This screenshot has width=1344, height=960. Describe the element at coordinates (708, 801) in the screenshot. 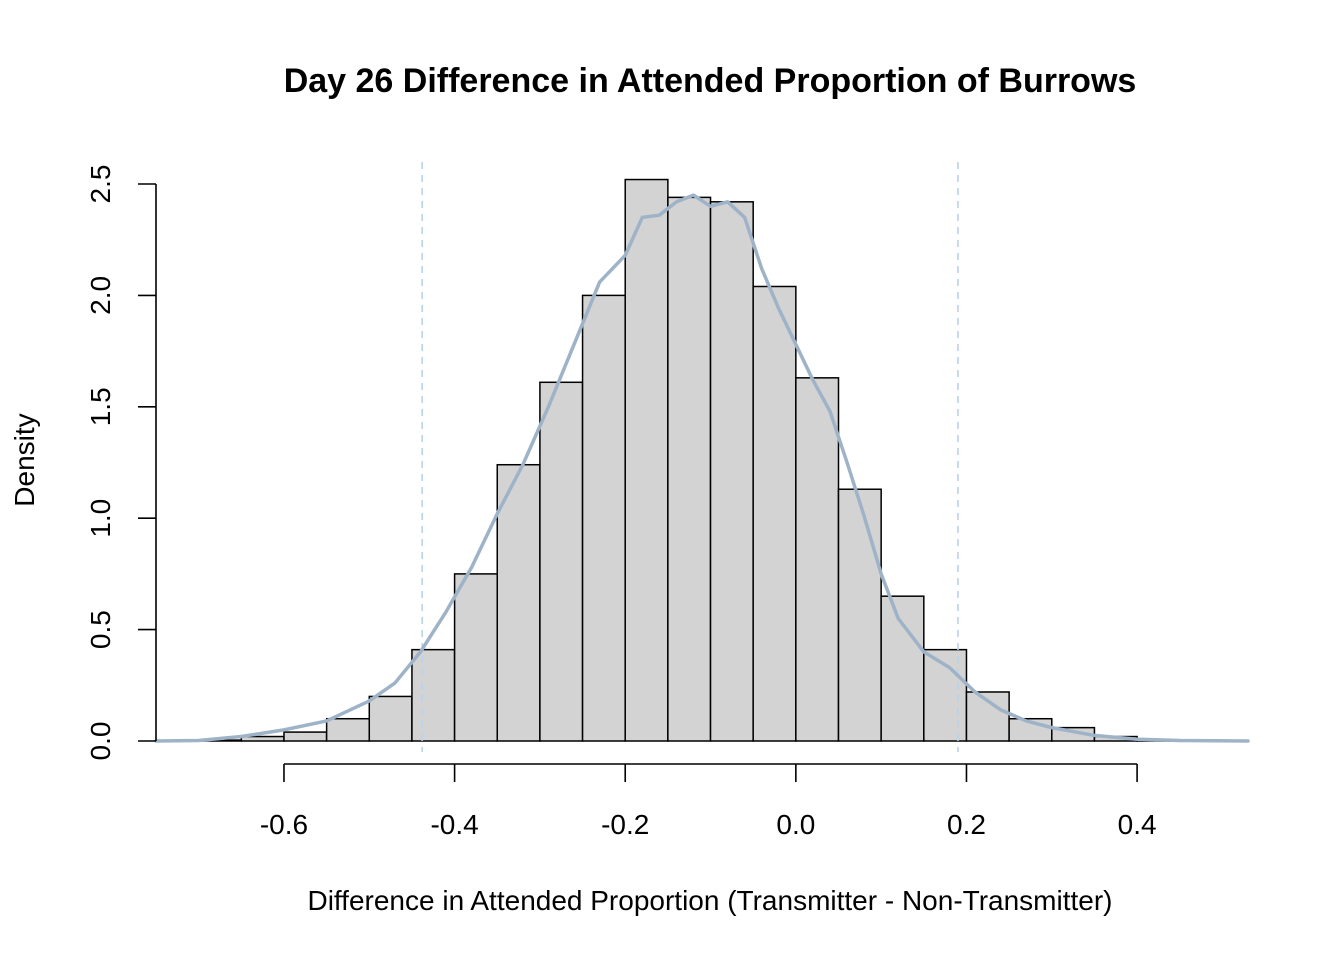

I see `x-axis: -0.6 -0.4 -0.2 0.0 0.2 0.4` at that location.